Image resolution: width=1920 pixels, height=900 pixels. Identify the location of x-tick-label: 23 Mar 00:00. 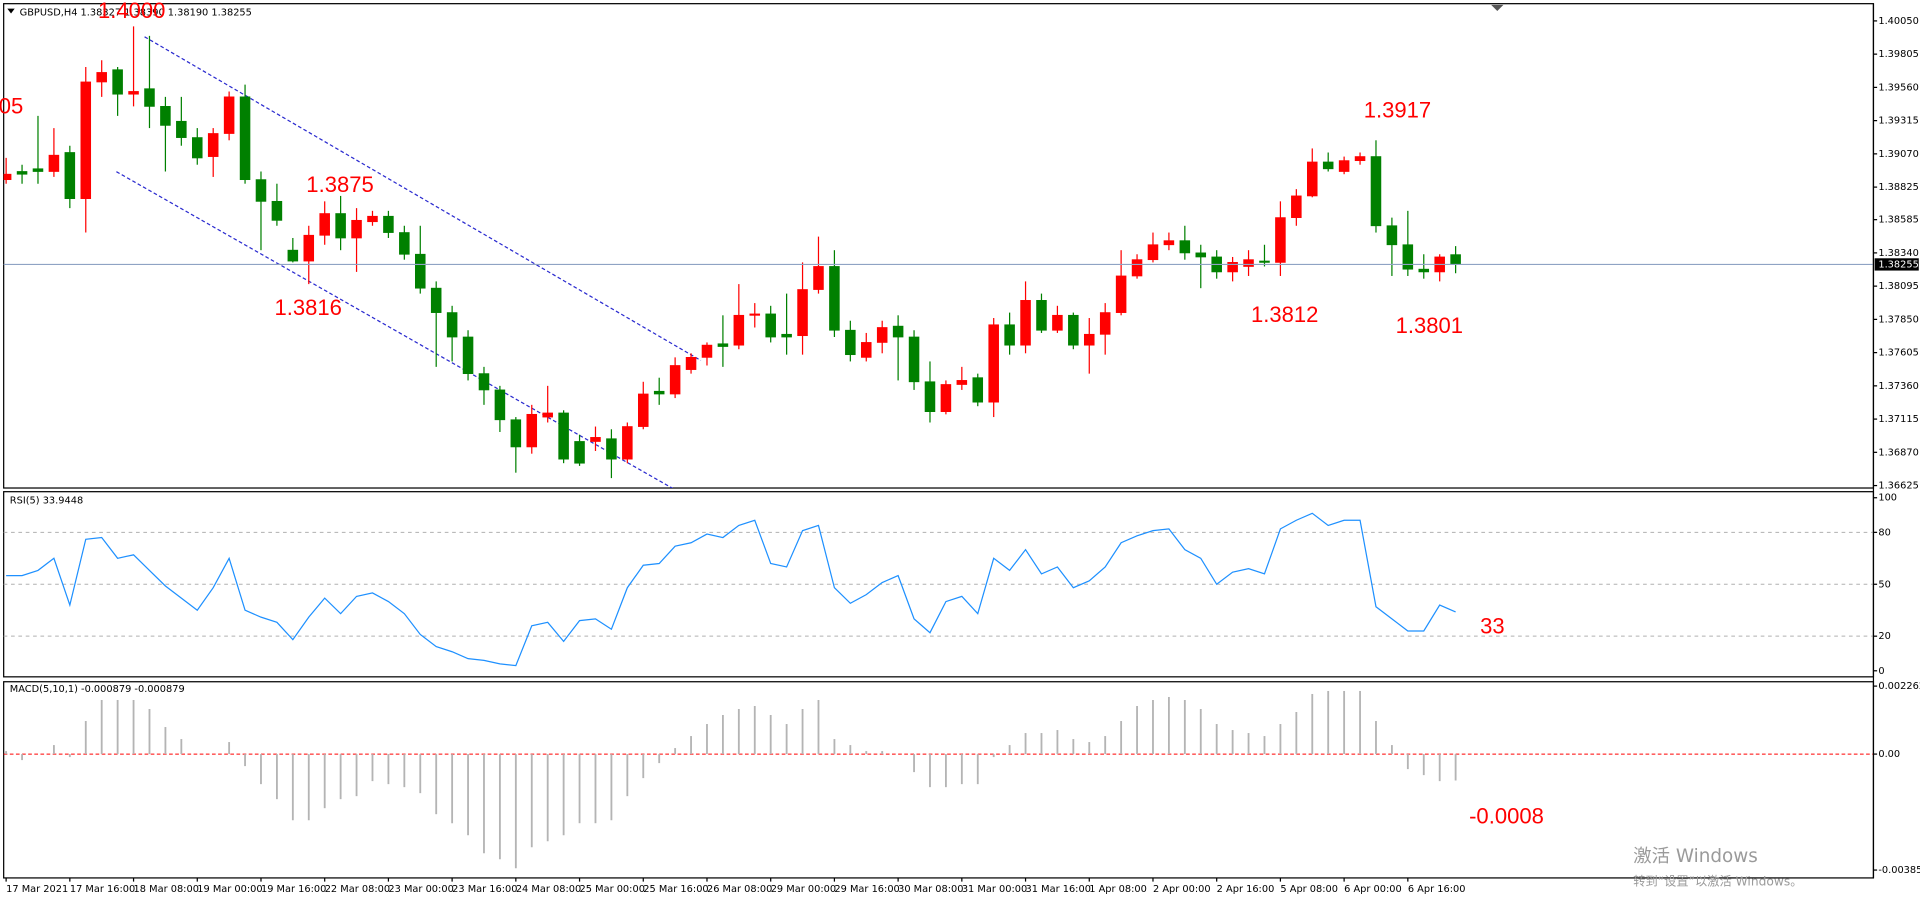
(420, 889).